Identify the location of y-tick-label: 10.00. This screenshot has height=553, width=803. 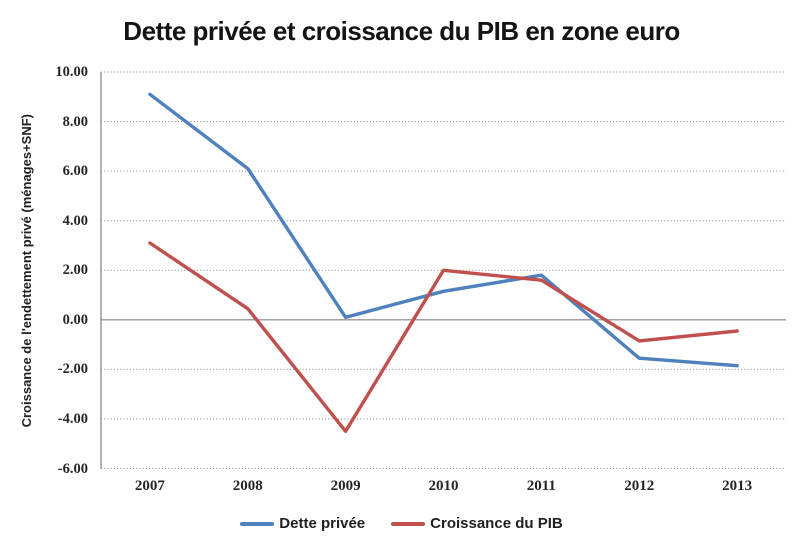
(71, 72).